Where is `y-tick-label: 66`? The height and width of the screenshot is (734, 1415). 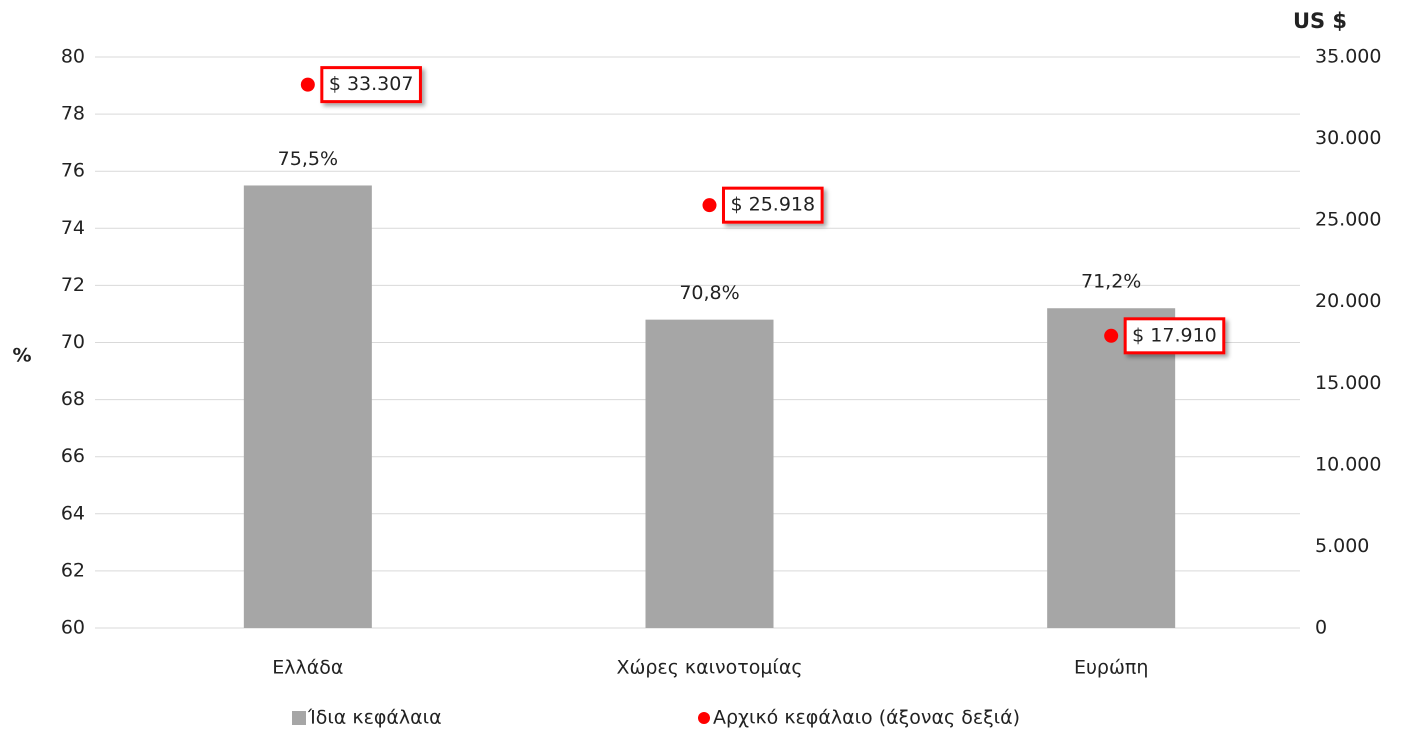 y-tick-label: 66 is located at coordinates (73, 456).